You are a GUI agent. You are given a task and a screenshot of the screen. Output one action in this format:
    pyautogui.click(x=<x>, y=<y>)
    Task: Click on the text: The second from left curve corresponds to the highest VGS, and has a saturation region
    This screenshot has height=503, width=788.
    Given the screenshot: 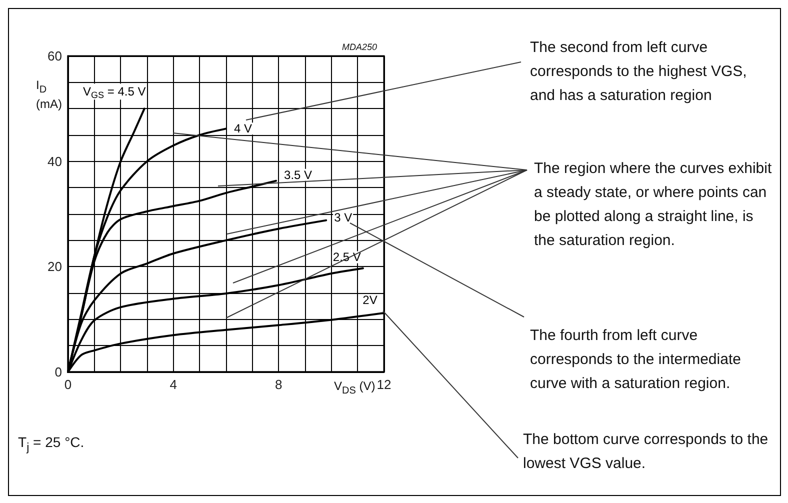 What is the action you would take?
    pyautogui.click(x=639, y=72)
    